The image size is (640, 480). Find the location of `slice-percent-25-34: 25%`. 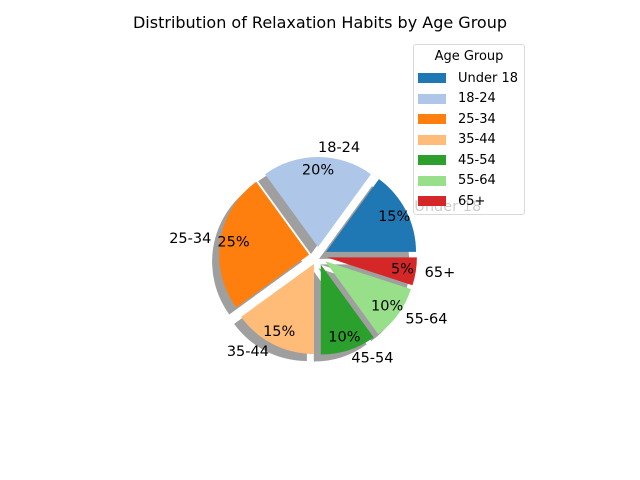

slice-percent-25-34: 25% is located at coordinates (233, 243).